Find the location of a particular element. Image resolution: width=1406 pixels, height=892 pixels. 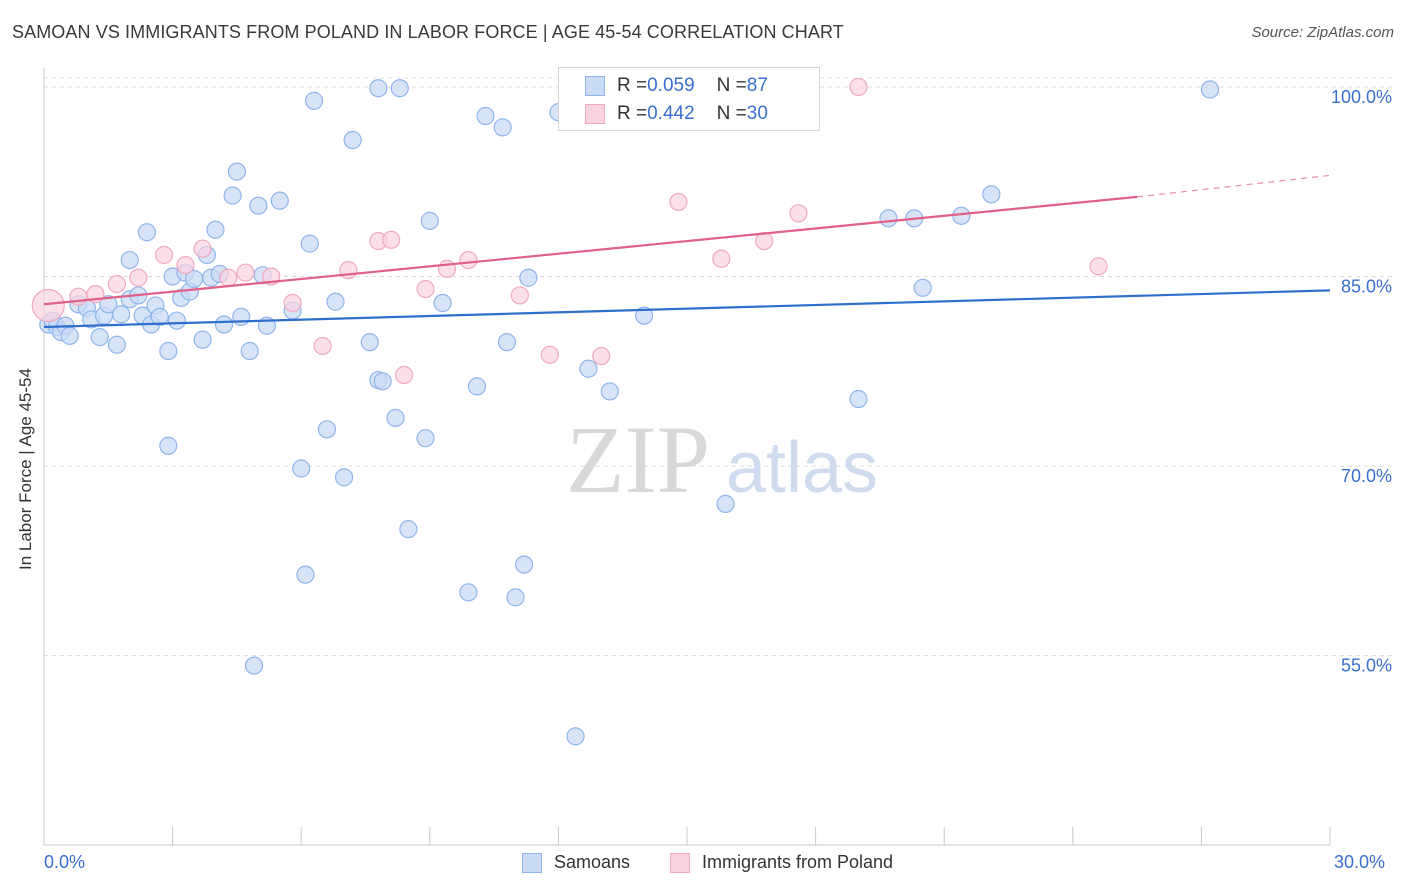

legend-r-value-samoans: 0.059 is located at coordinates (671, 85).